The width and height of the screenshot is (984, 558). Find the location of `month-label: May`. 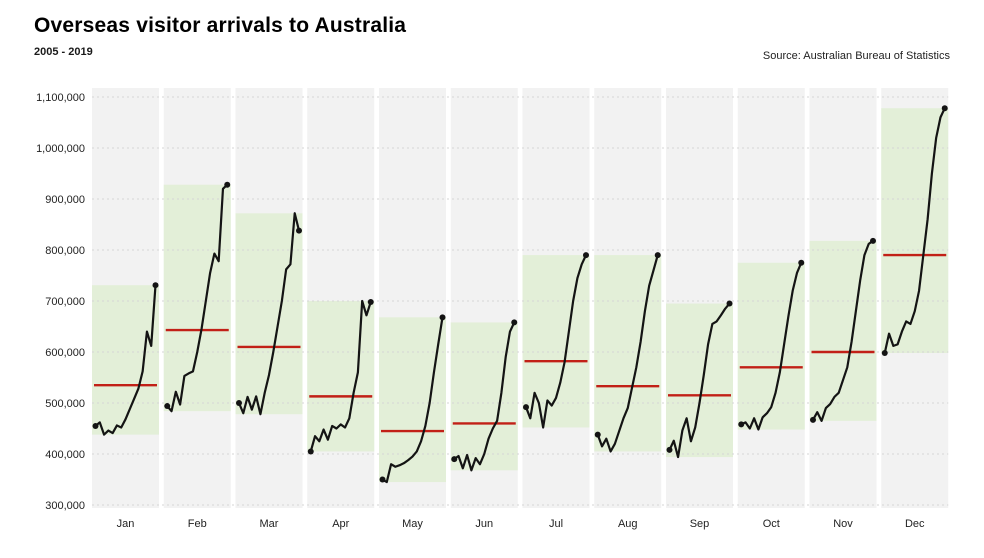

month-label: May is located at coordinates (412, 524).